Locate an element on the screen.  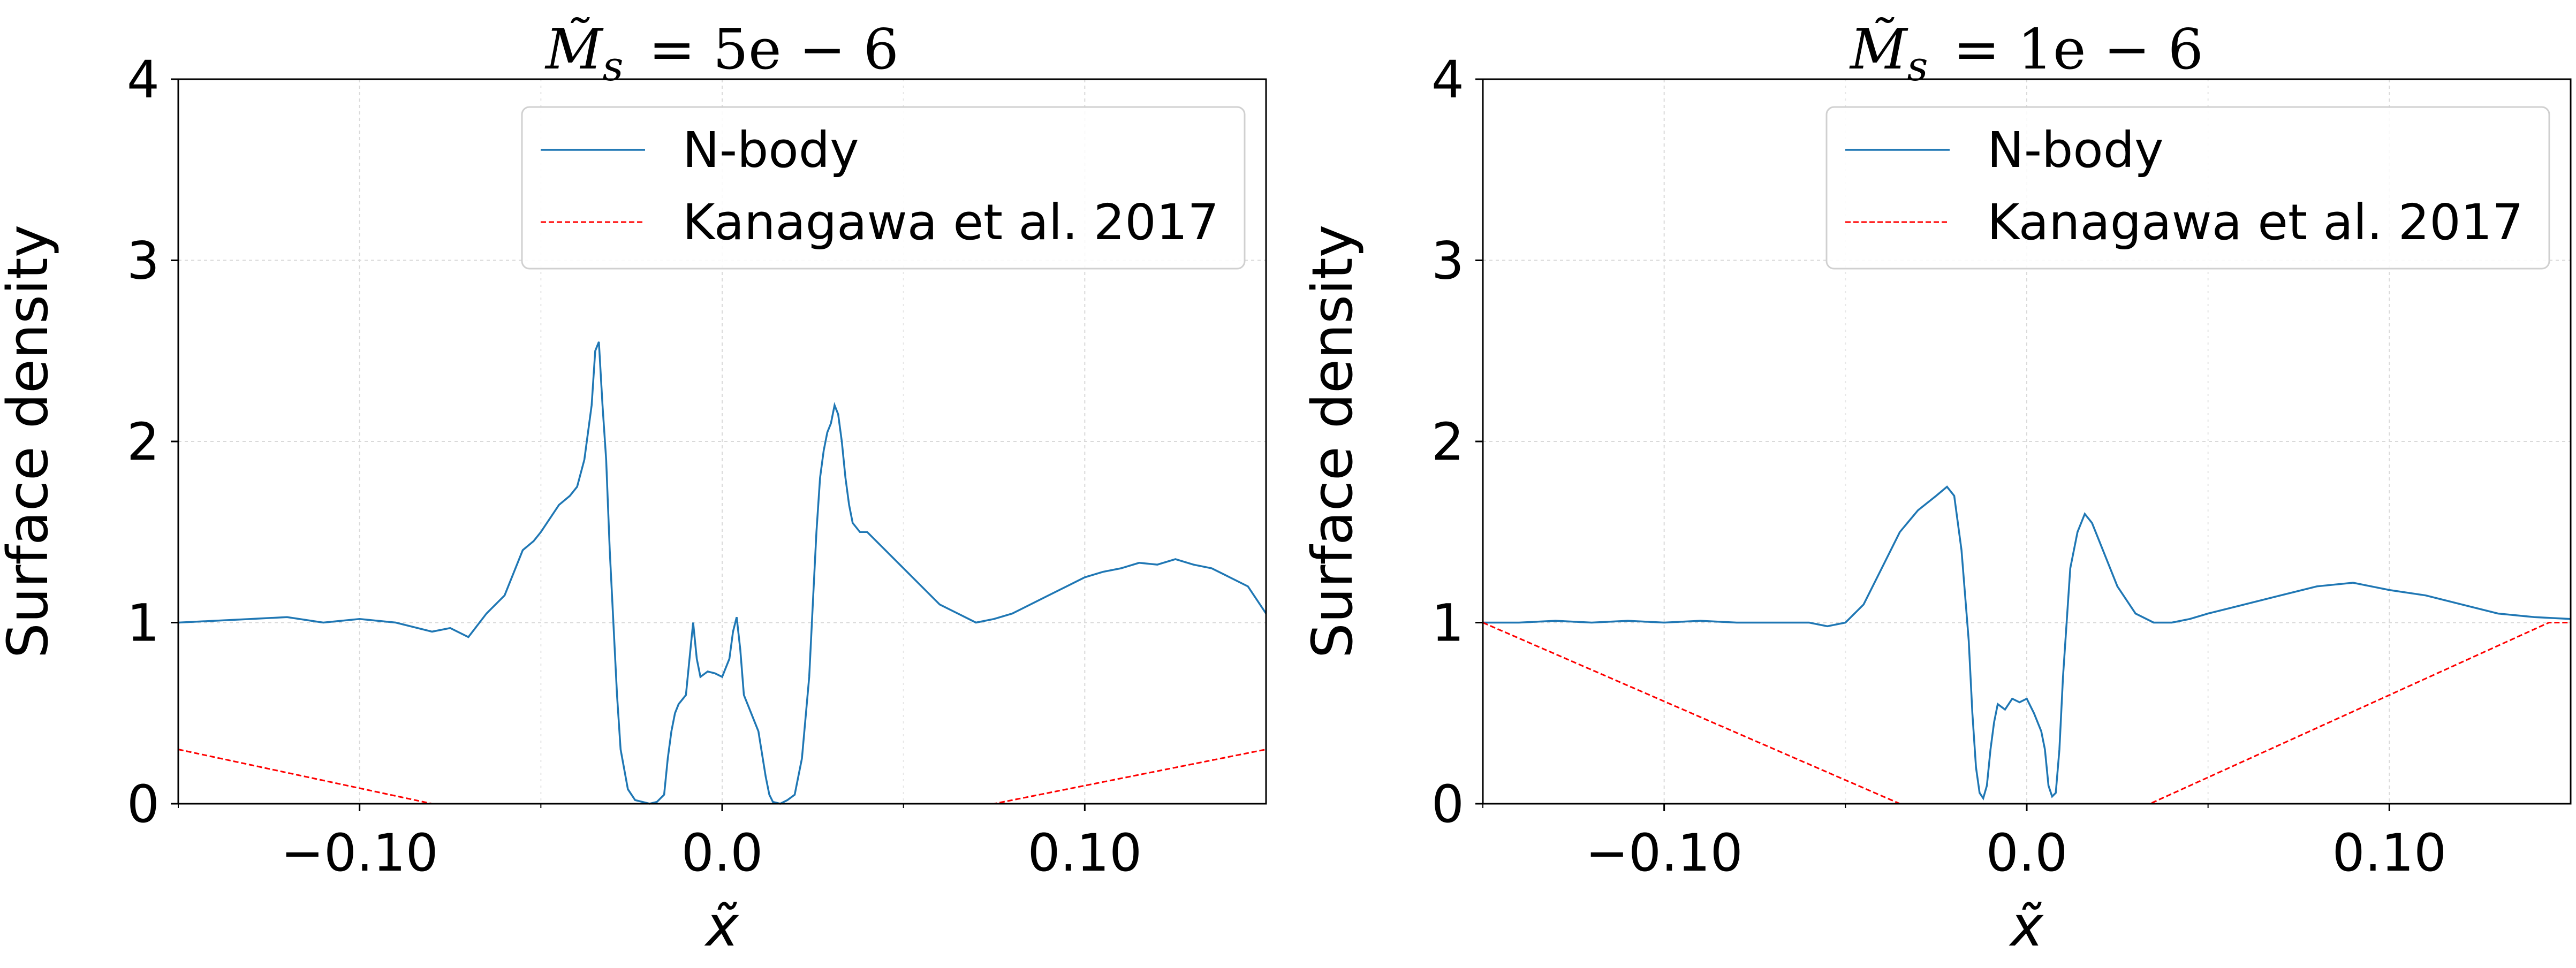
title-value: = 1e − 6 is located at coordinates (2069, 49).